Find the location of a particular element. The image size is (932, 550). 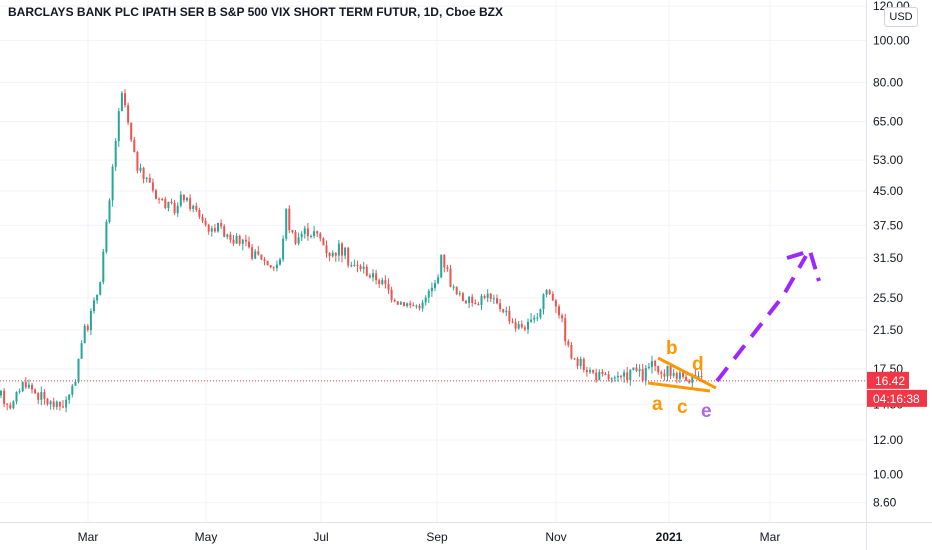

drawings: a b c d e is located at coordinates (734, 335).